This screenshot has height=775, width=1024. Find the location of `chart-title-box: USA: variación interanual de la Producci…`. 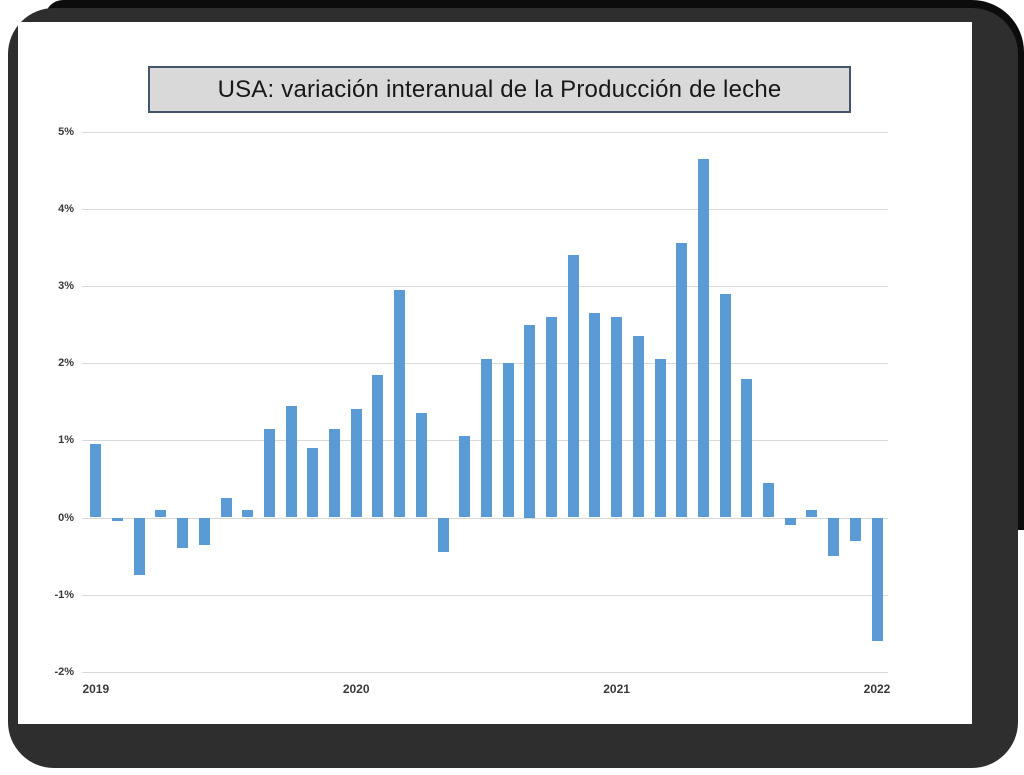

chart-title-box: USA: variación interanual de la Producci… is located at coordinates (499, 89).